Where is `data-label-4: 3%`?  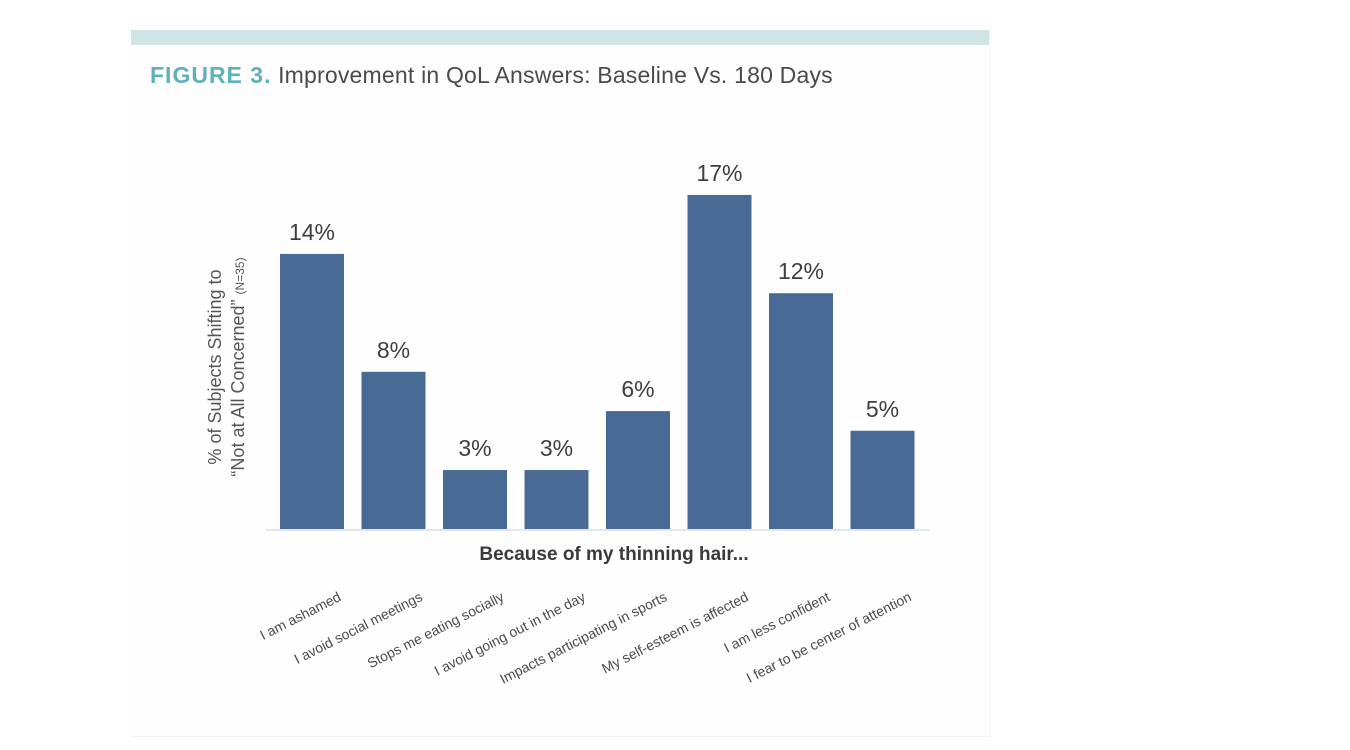
data-label-4: 3% is located at coordinates (556, 448).